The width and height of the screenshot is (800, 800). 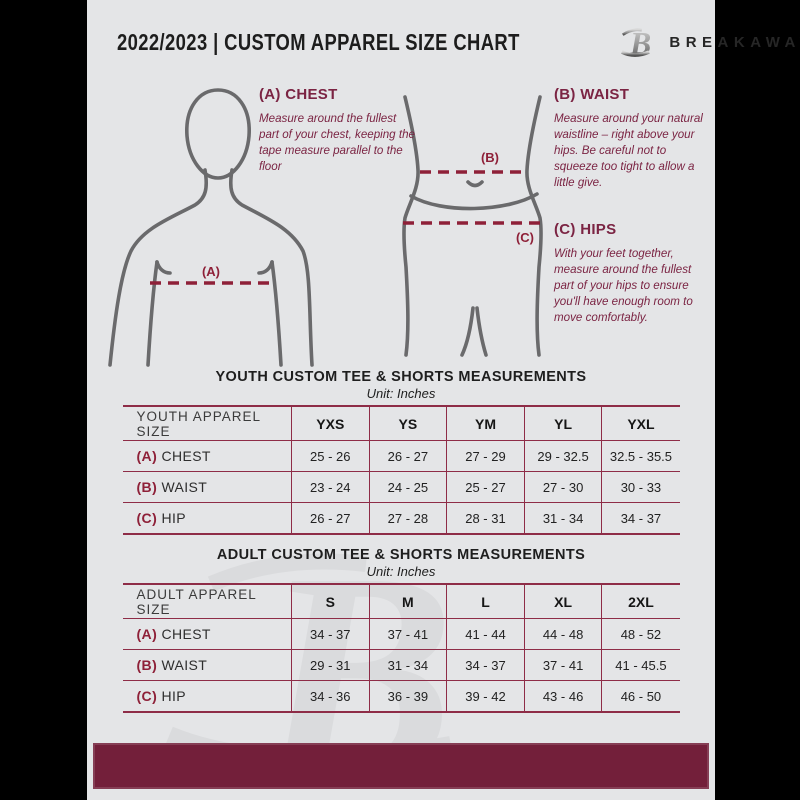 I want to click on chest-marker-label: (A), so click(x=211, y=271).